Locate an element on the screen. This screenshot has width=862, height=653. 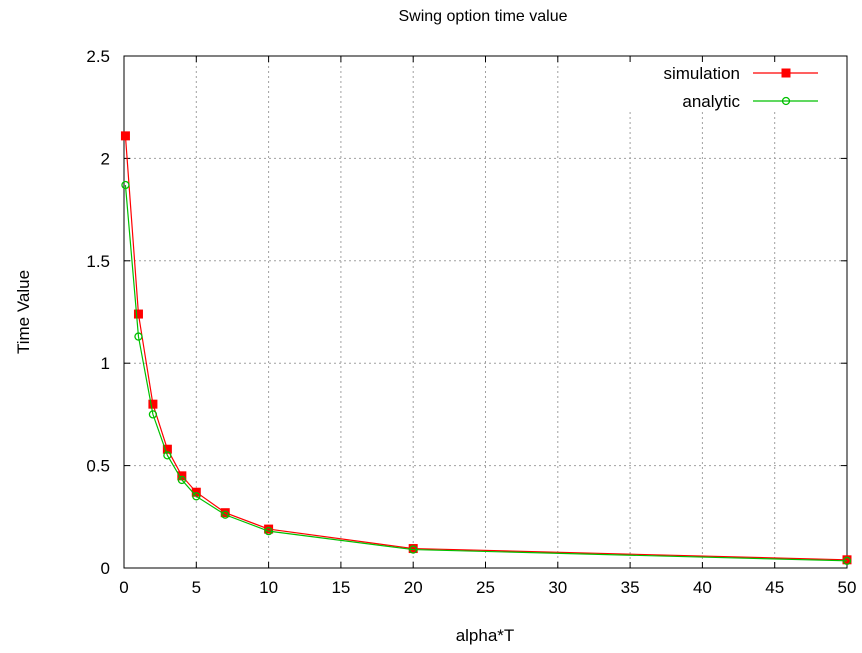
x-tick-label: 20 is located at coordinates (413, 587).